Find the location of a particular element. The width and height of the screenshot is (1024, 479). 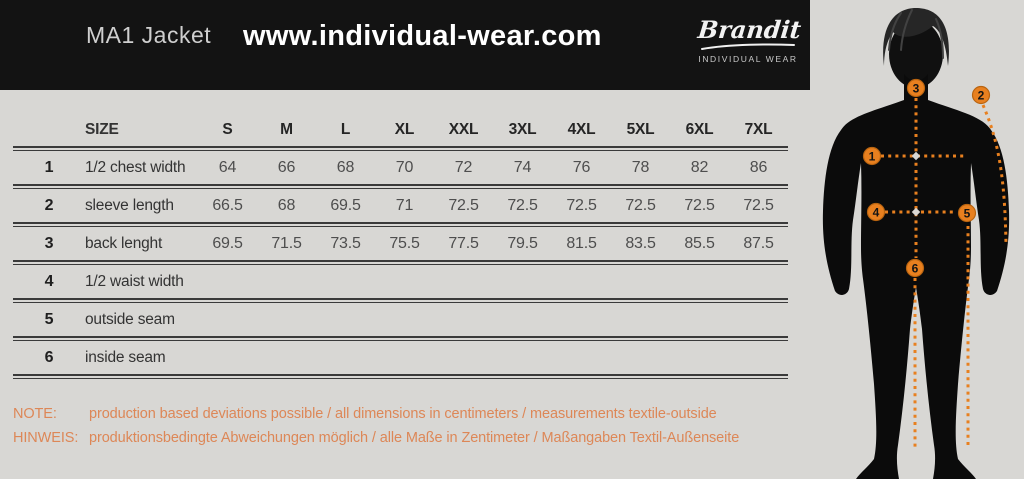

row-number: 6 is located at coordinates (49, 357).